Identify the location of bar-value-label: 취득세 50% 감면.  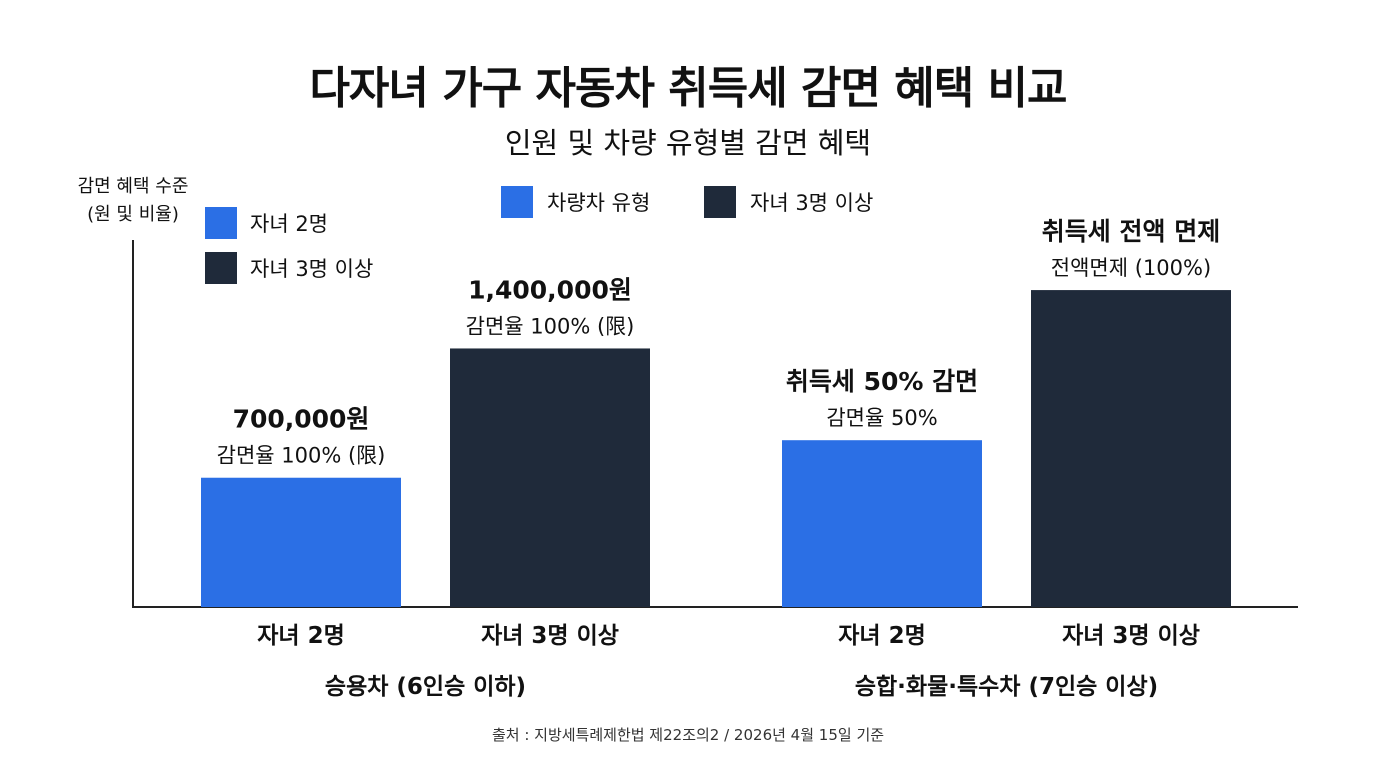
(882, 381).